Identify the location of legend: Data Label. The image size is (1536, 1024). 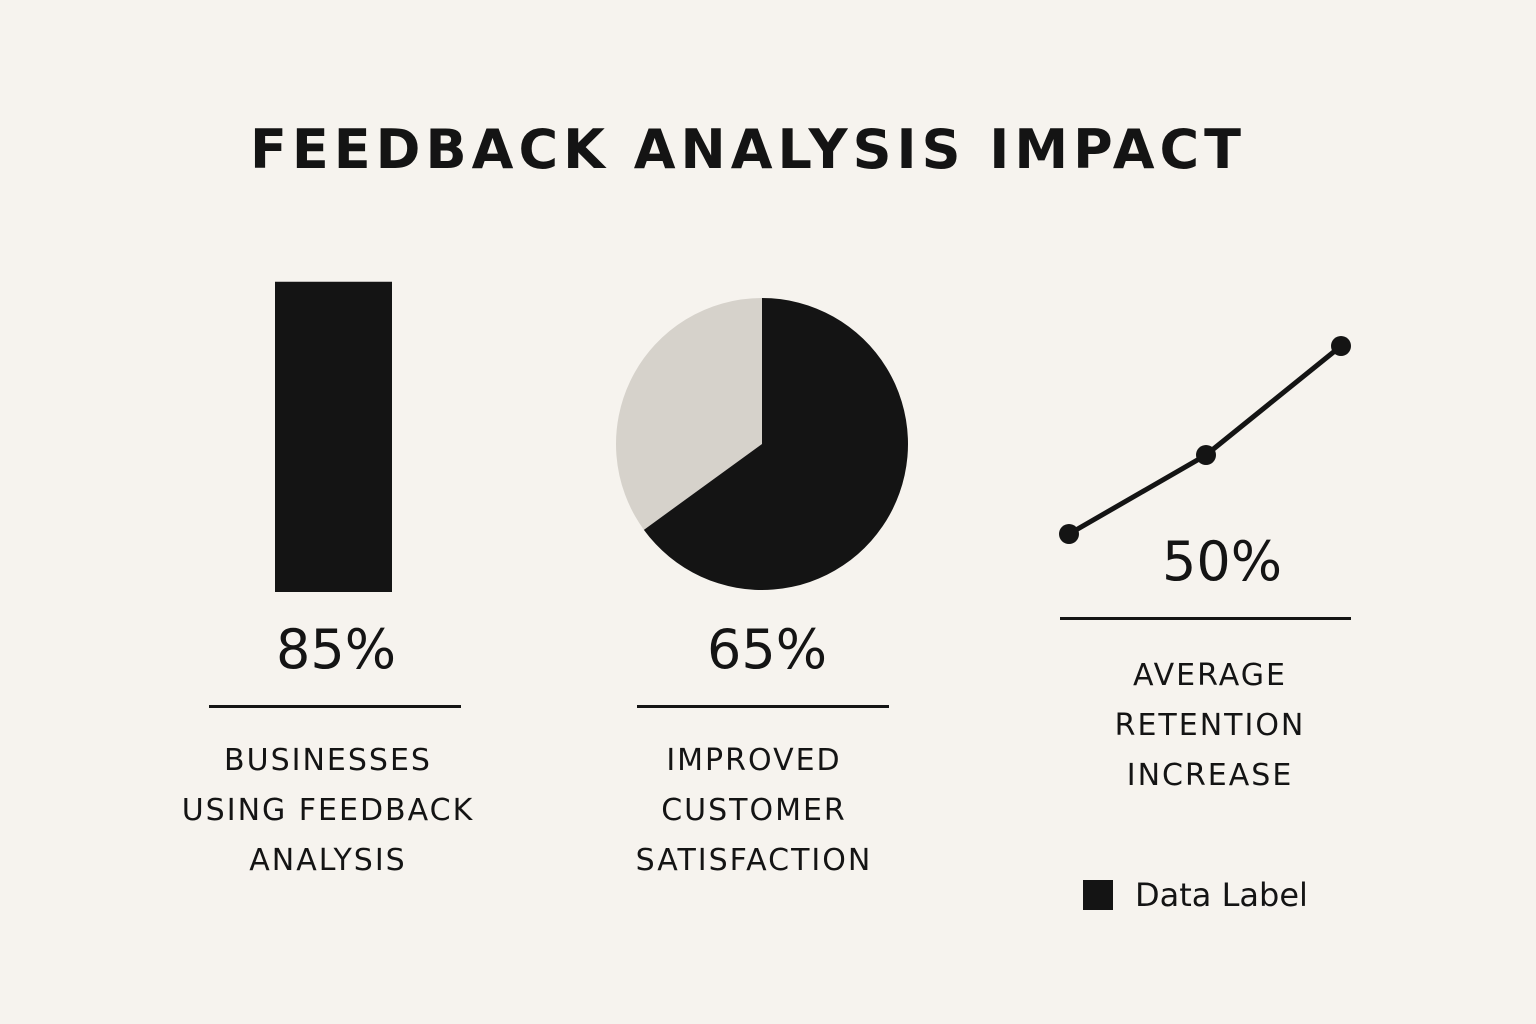
(1195, 895).